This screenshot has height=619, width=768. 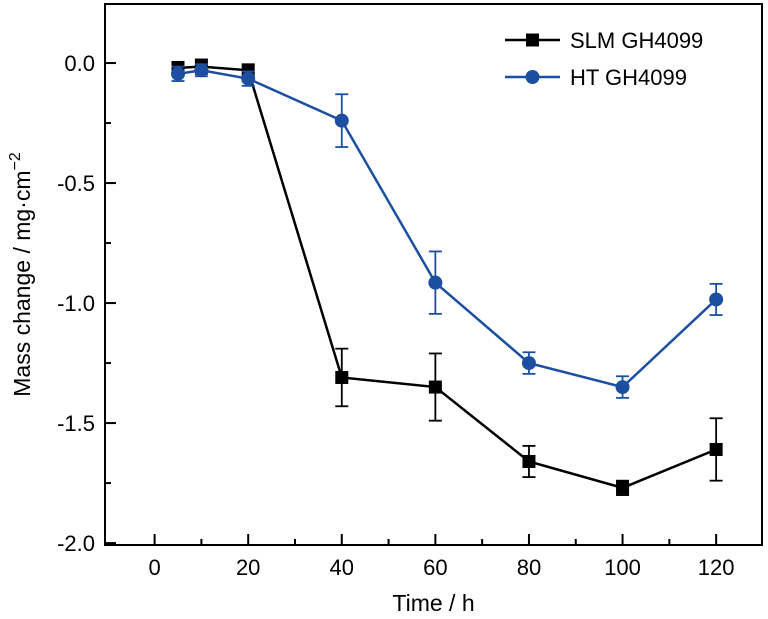 I want to click on legend-item: SLM GH4099, so click(x=604, y=40).